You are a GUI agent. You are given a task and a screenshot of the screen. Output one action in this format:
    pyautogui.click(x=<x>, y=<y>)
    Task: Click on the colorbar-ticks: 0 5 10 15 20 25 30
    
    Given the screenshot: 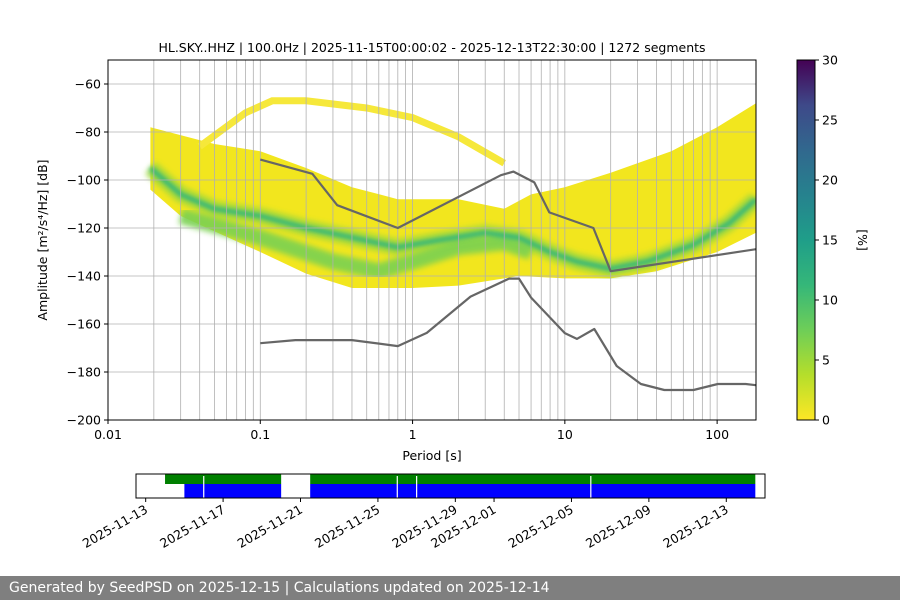 What is the action you would take?
    pyautogui.click(x=826, y=240)
    